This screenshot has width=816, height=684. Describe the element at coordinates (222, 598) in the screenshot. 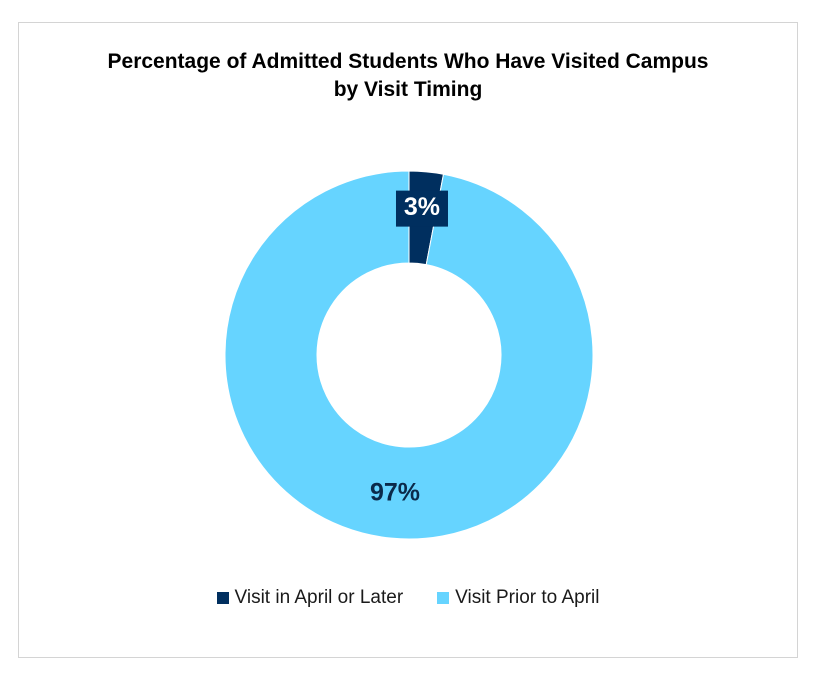

I see `legend-swatch-april-or-later` at that location.